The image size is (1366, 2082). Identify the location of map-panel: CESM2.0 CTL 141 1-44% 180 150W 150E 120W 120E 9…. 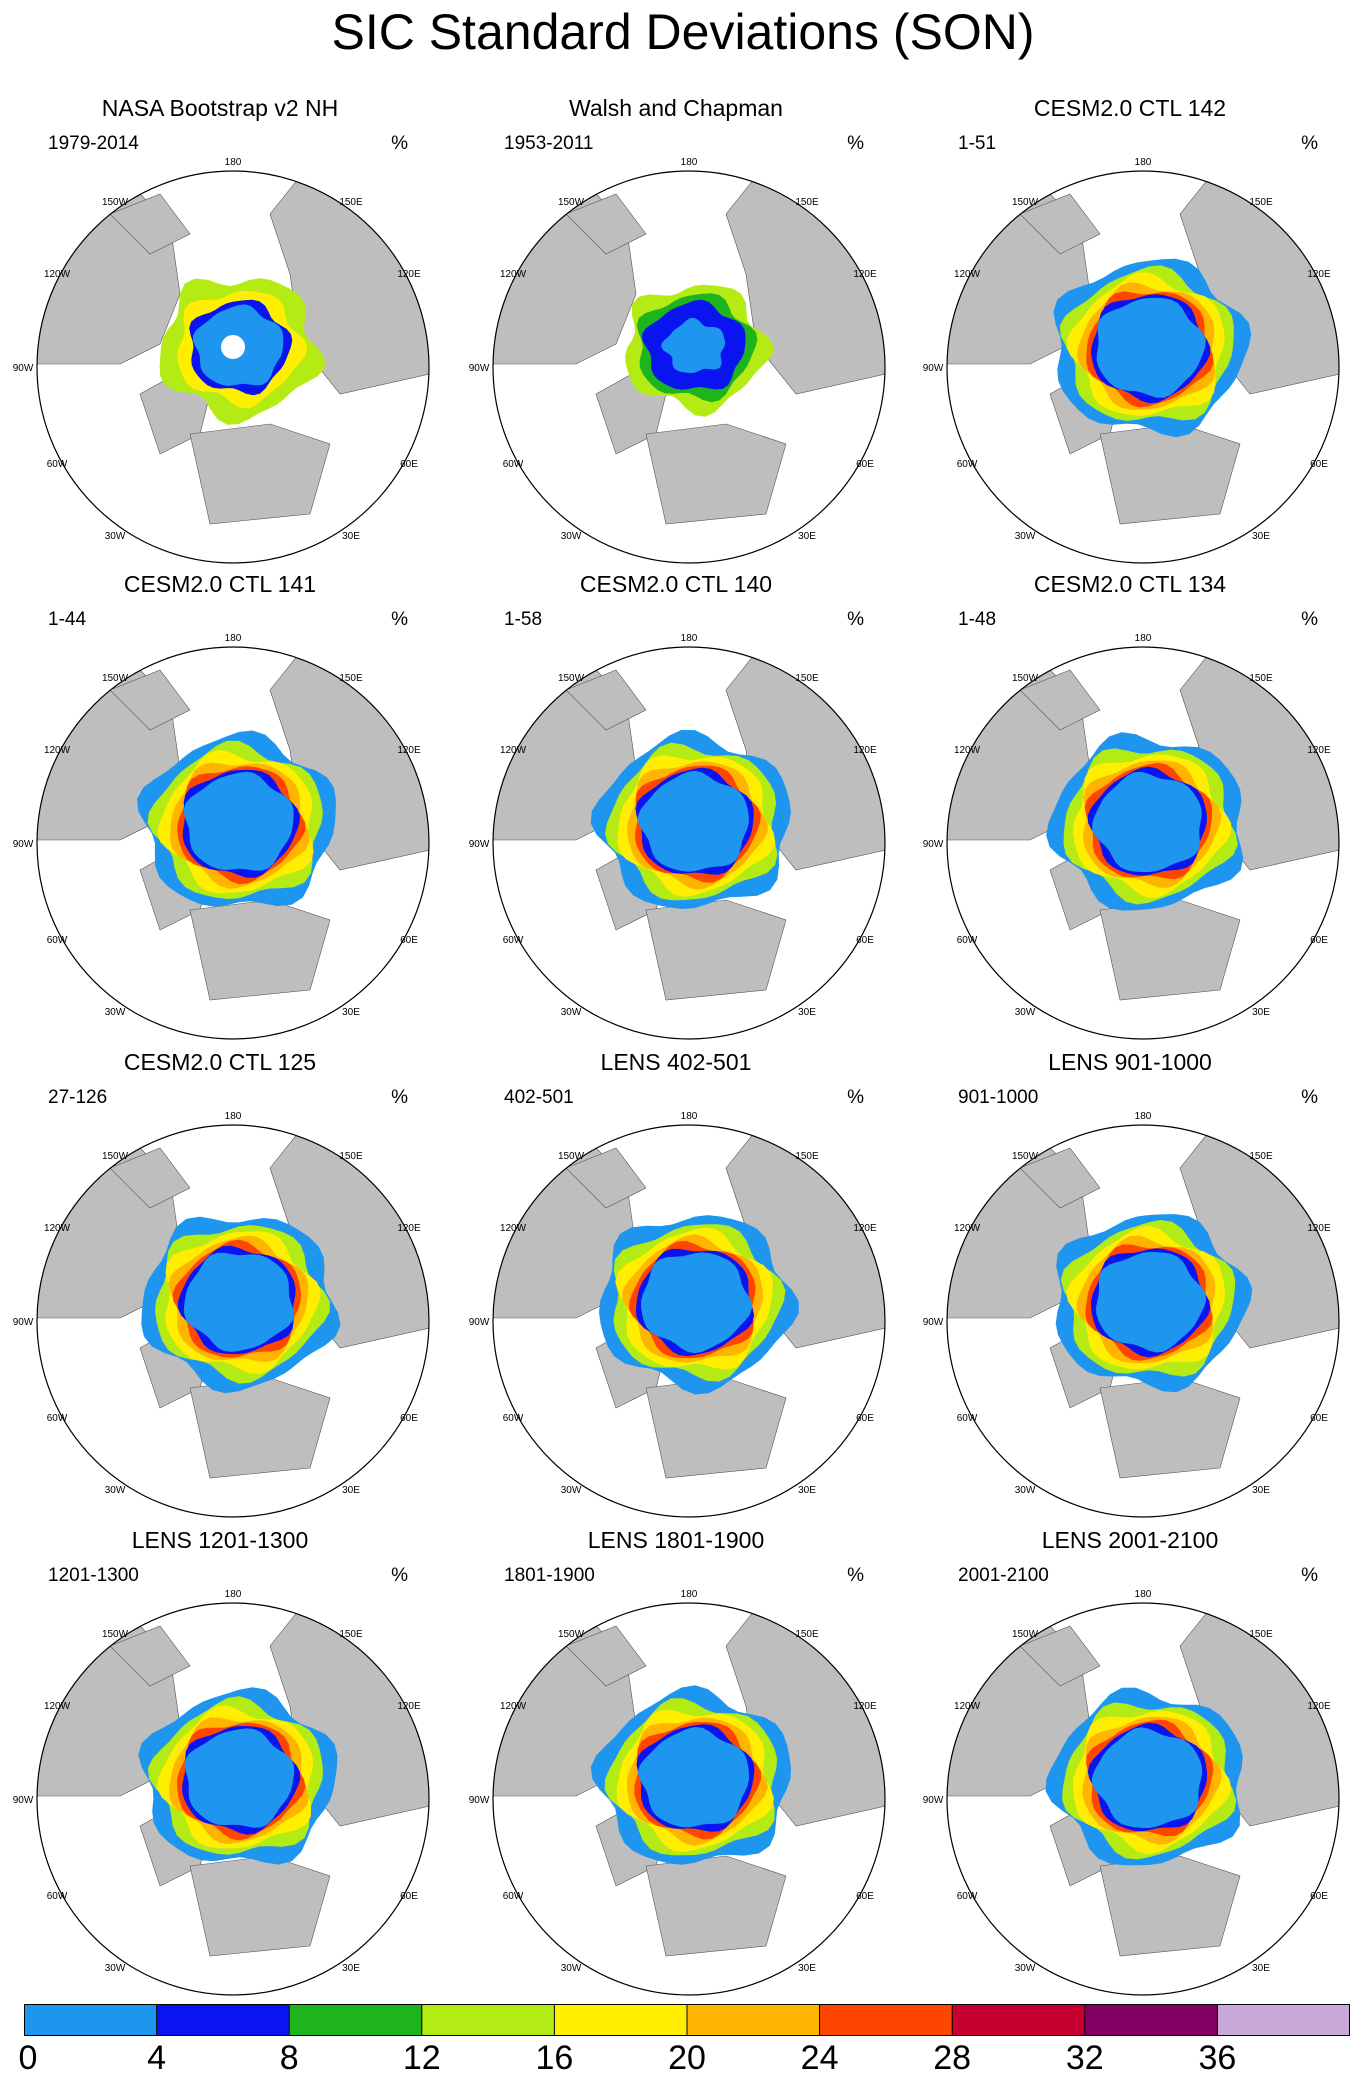
(220, 805).